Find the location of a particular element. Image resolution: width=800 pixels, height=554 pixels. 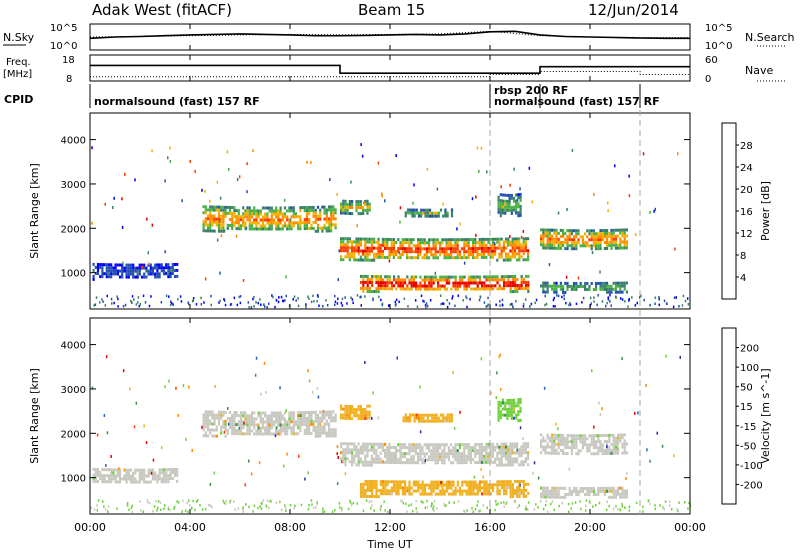

power-colorbar-tick-1: 8 is located at coordinates (743, 256).